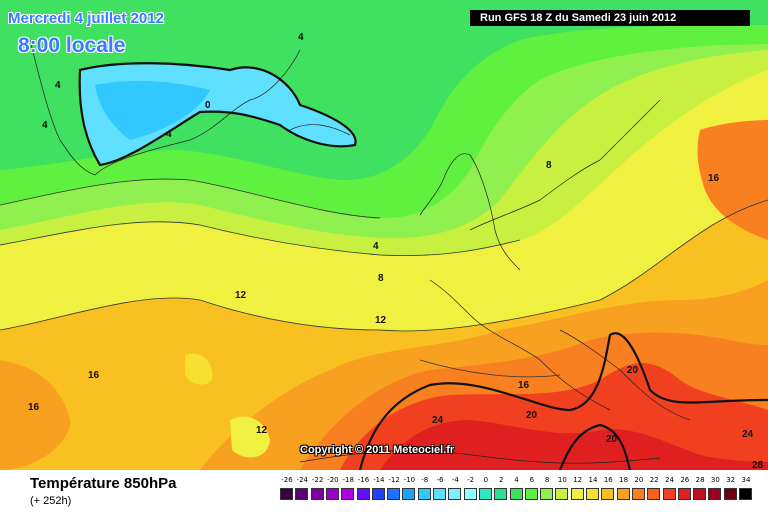 The width and height of the screenshot is (768, 512). I want to click on zone-atlantic-warm2, so click(250, 437).